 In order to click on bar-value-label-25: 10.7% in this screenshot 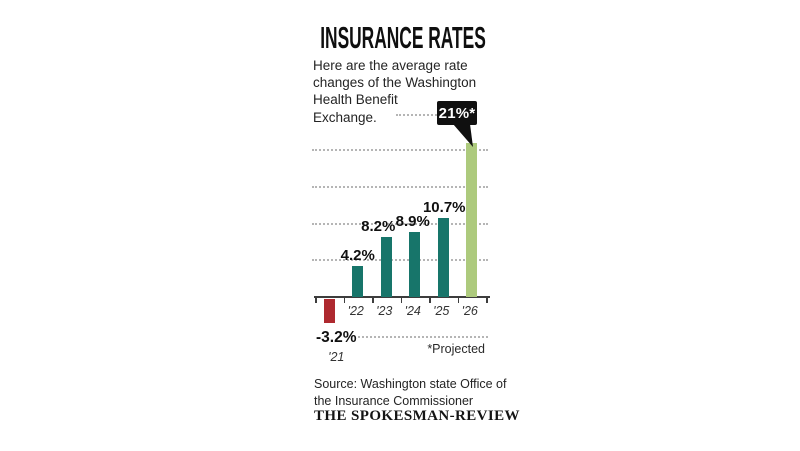, I will do `click(444, 208)`.